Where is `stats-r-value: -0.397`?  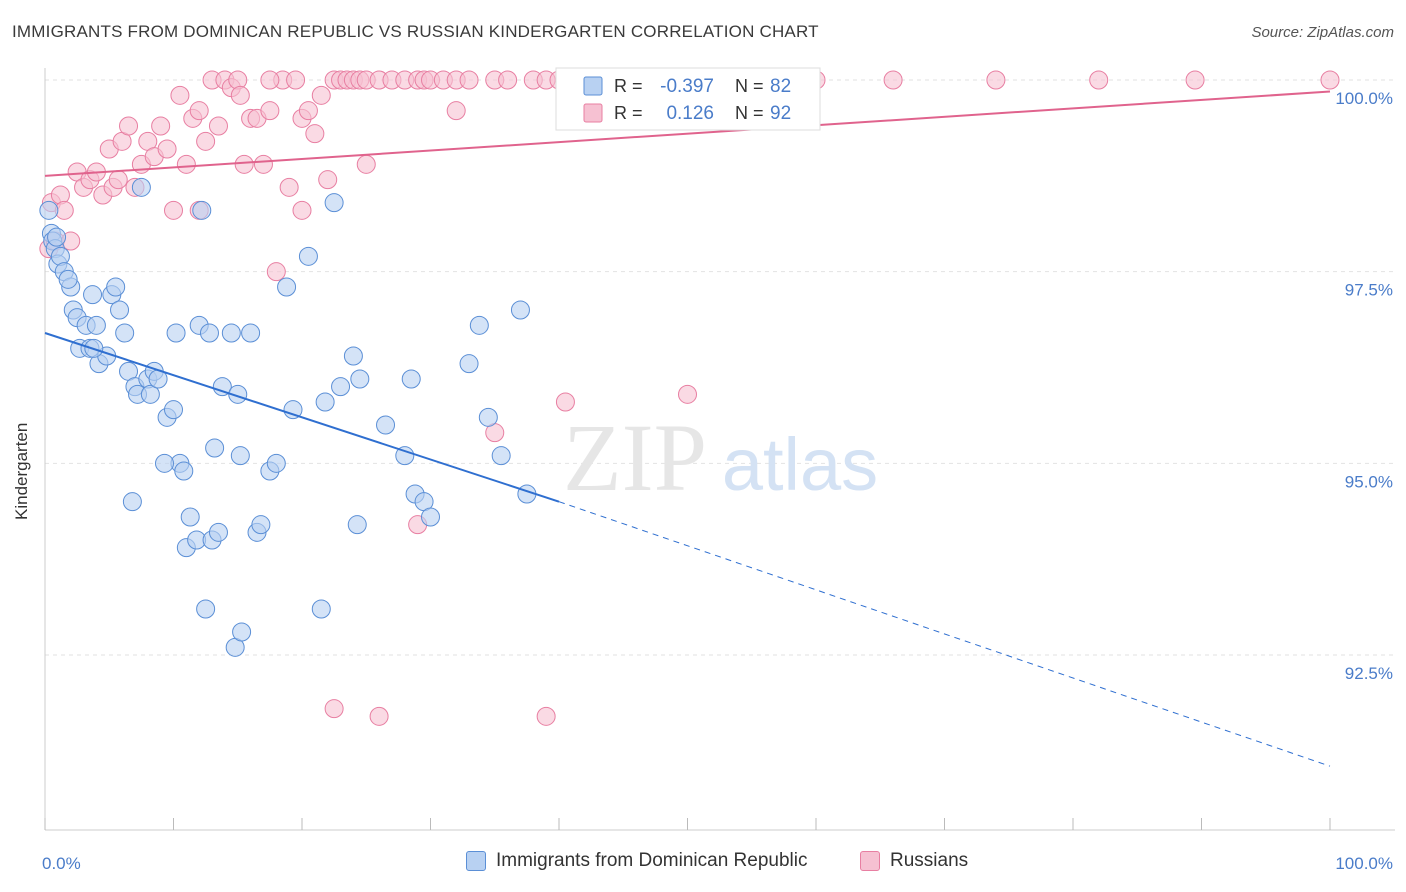
stats-r-value: -0.397 is located at coordinates (687, 86).